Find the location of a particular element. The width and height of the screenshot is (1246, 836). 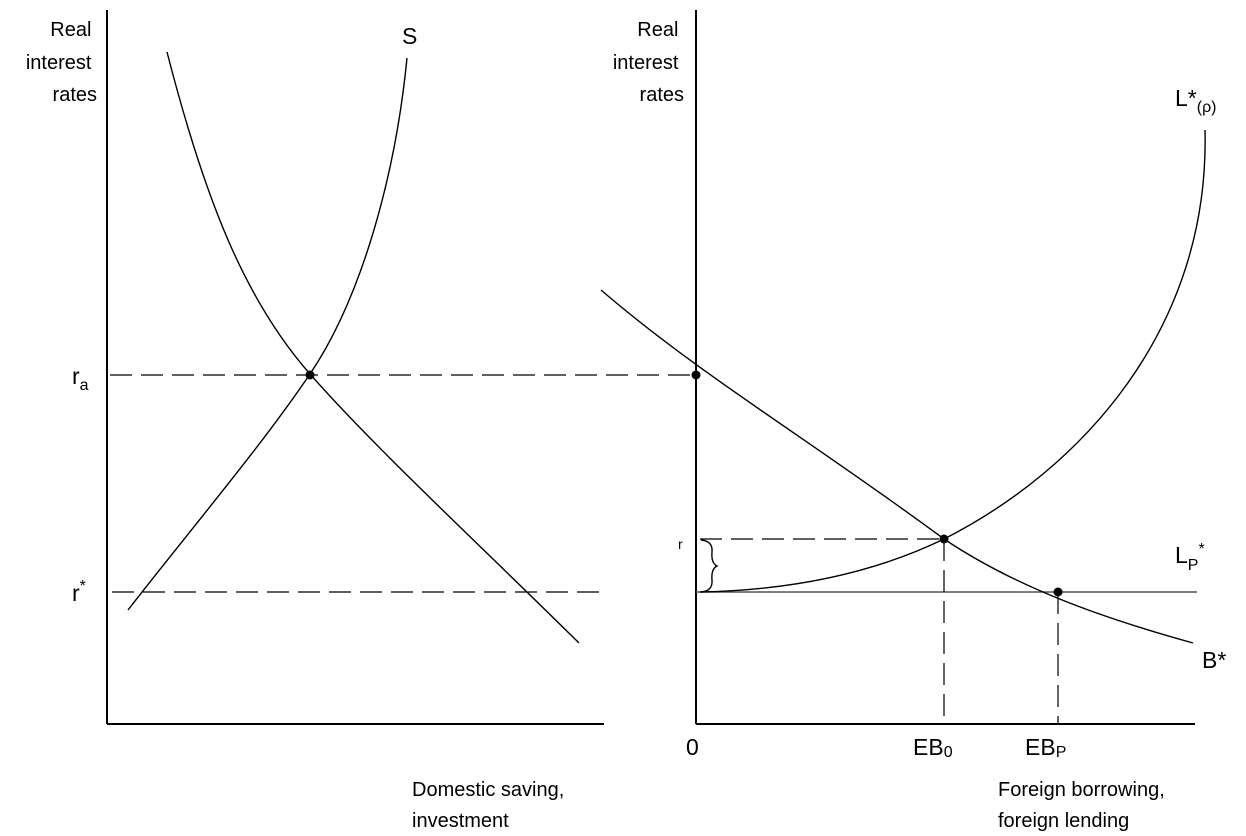

curve-s-label: S is located at coordinates (409, 36).